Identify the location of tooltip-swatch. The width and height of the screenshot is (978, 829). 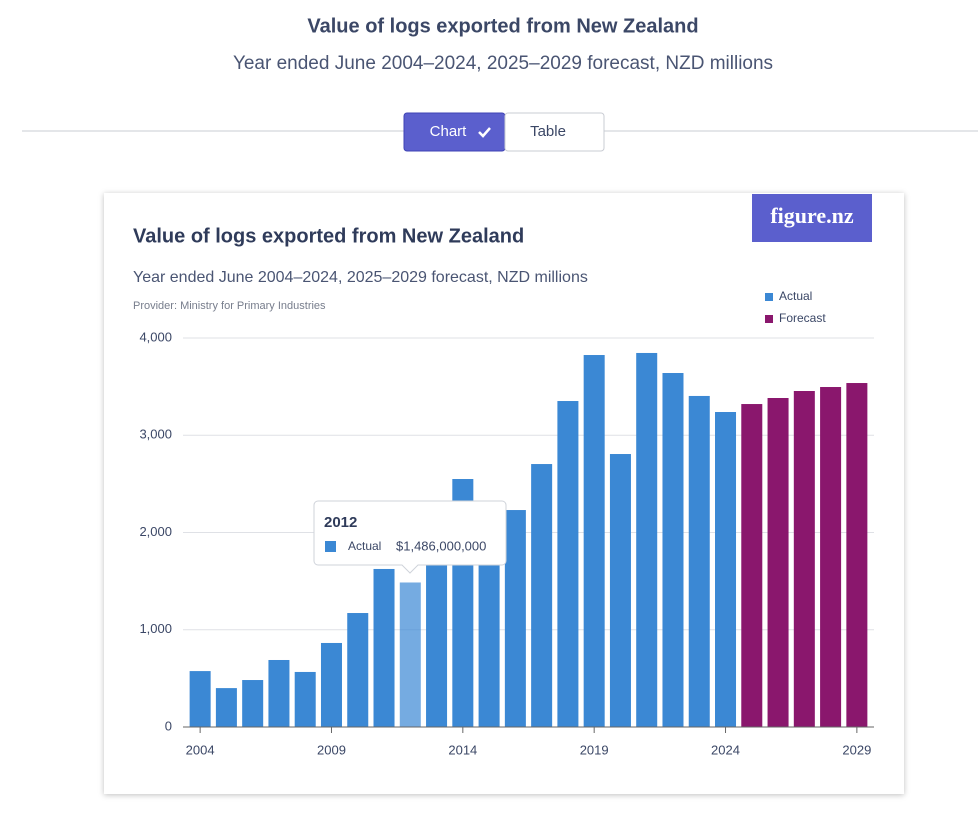
(330, 546).